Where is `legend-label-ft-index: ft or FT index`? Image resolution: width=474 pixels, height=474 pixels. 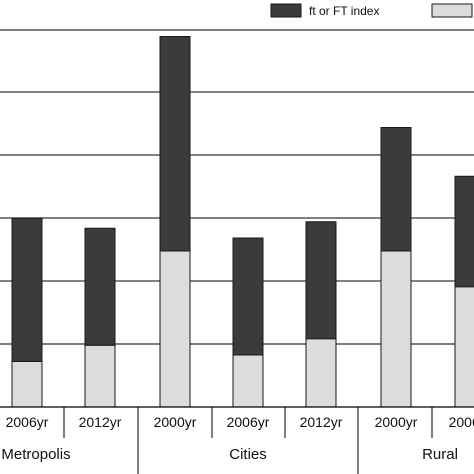
legend-label-ft-index: ft or FT index is located at coordinates (344, 11).